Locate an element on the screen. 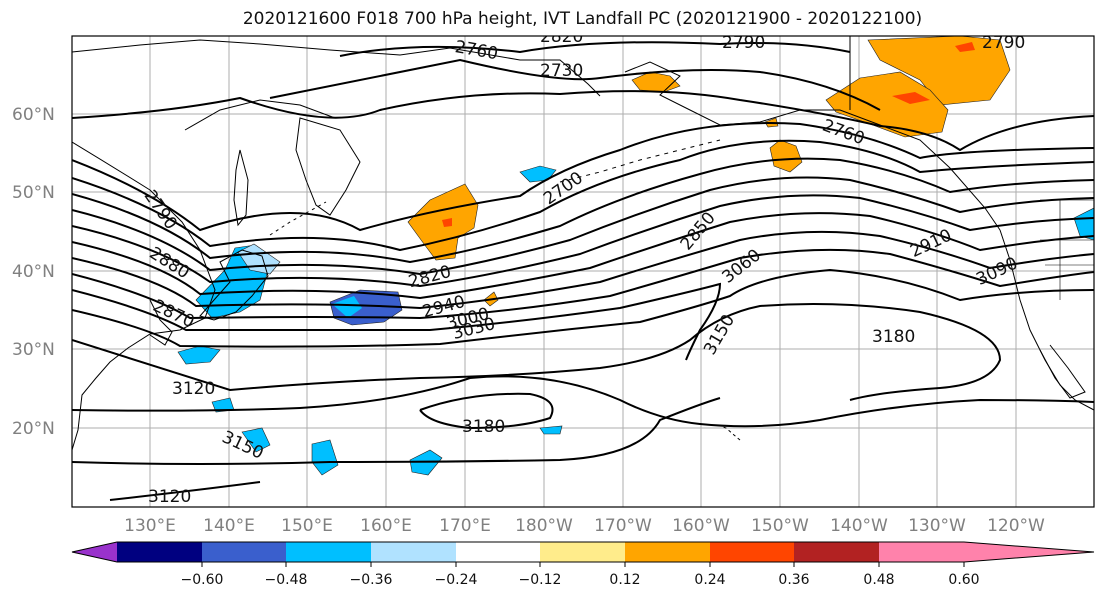 This screenshot has height=601, width=1105. hawaii-islands is located at coordinates (729, 432).